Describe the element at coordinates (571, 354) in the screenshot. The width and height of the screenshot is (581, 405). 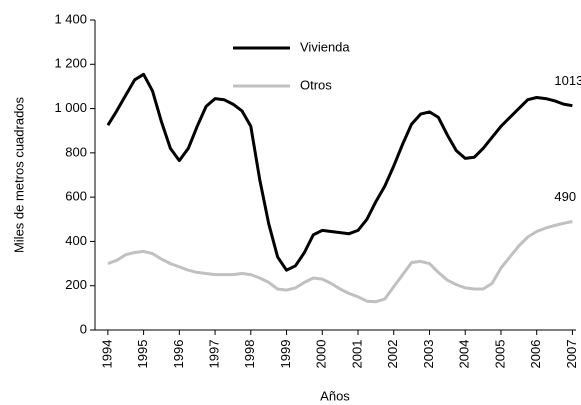
I see `x-tick-label: 2007` at that location.